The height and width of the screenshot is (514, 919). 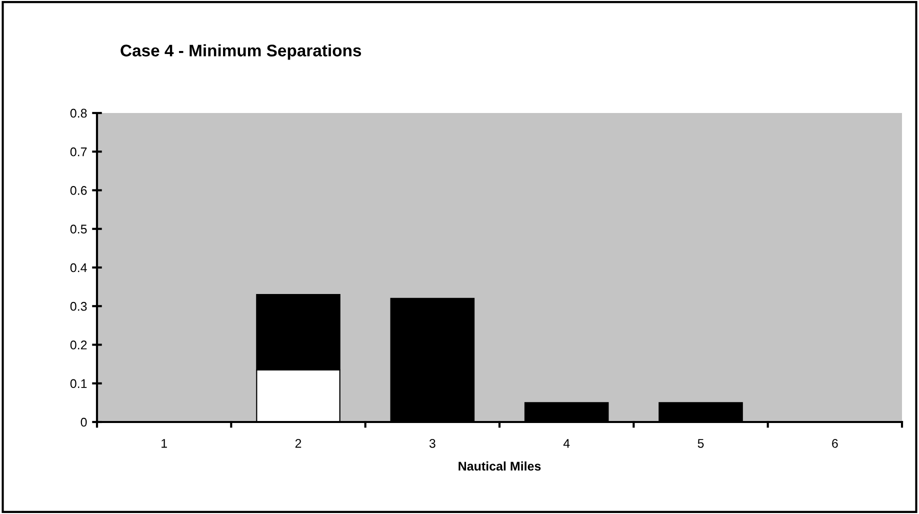 What do you see at coordinates (78, 229) in the screenshot?
I see `y-tick-label: 0.5` at bounding box center [78, 229].